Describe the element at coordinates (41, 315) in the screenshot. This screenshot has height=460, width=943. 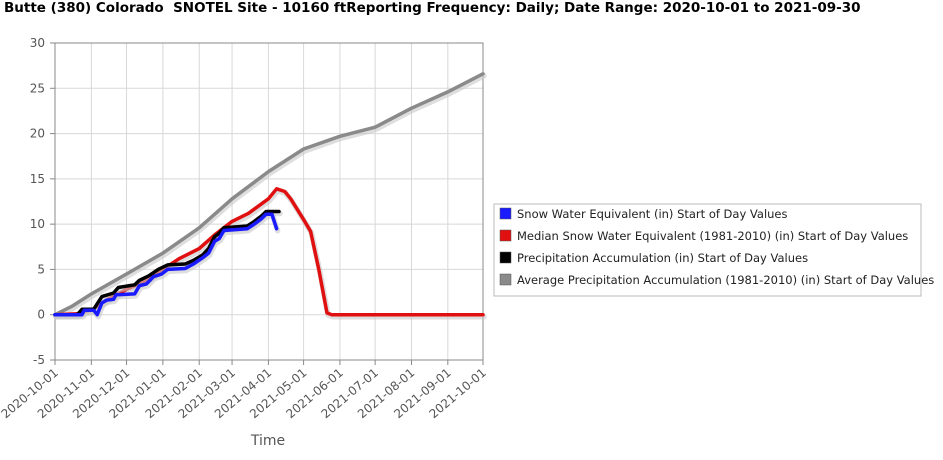
I see `y-tick-label: 0` at that location.